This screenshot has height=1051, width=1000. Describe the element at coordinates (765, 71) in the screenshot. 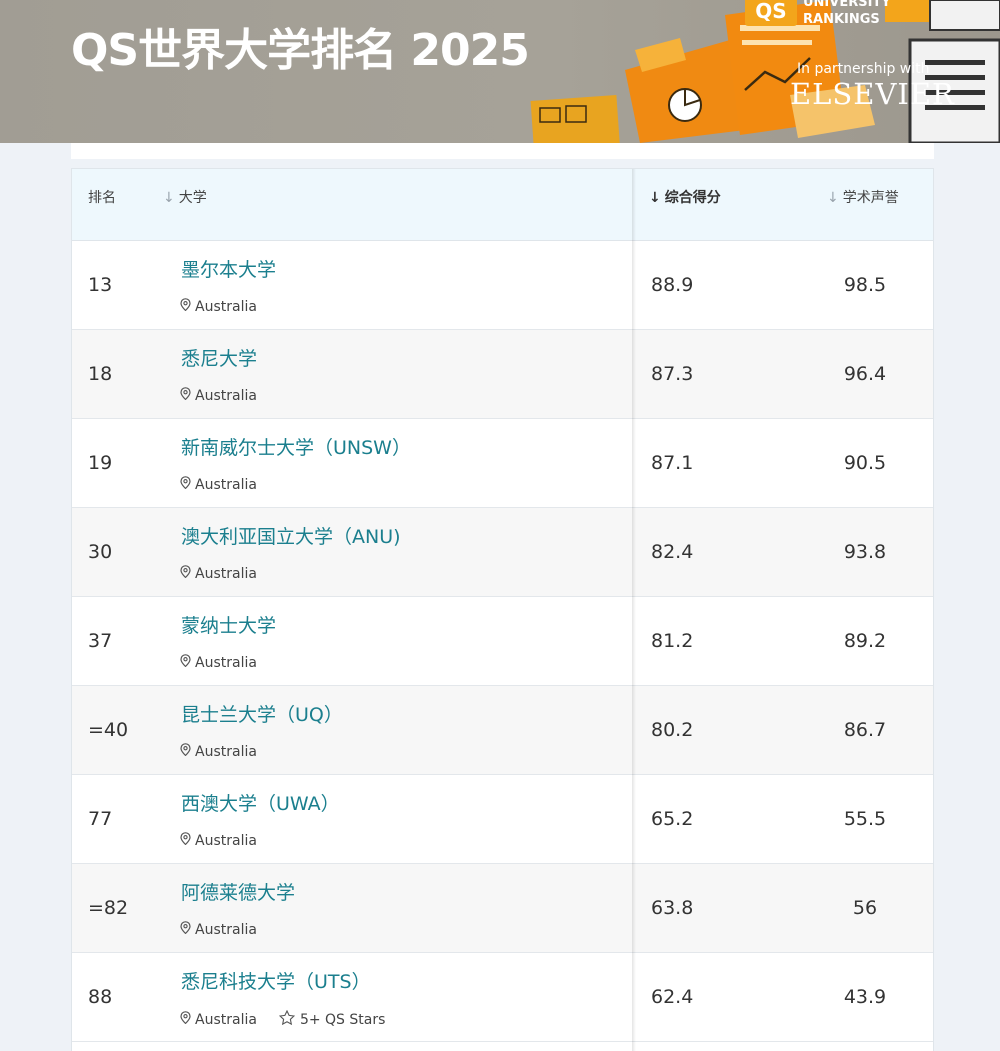

I see `banner-illustration` at that location.